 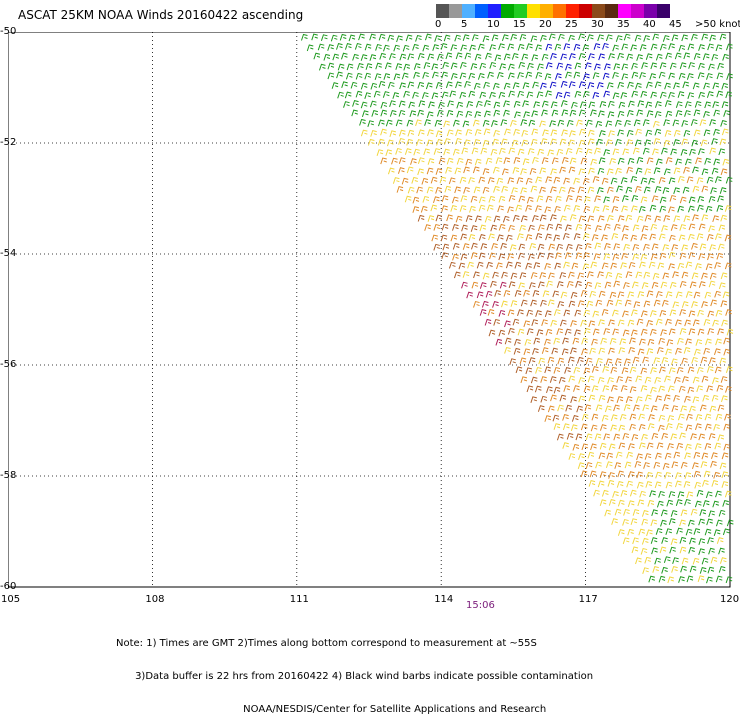 I want to click on plot-title: ASCAT 25KM NOAA Winds 20160422 ascending, so click(x=161, y=15).